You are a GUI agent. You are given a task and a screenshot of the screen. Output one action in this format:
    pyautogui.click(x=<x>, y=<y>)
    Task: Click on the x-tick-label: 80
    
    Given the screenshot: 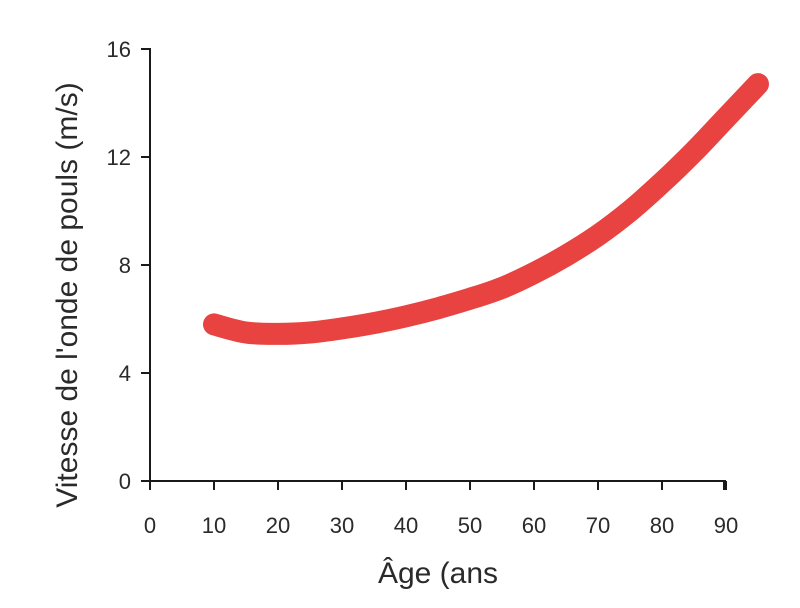 What is the action you would take?
    pyautogui.click(x=662, y=525)
    